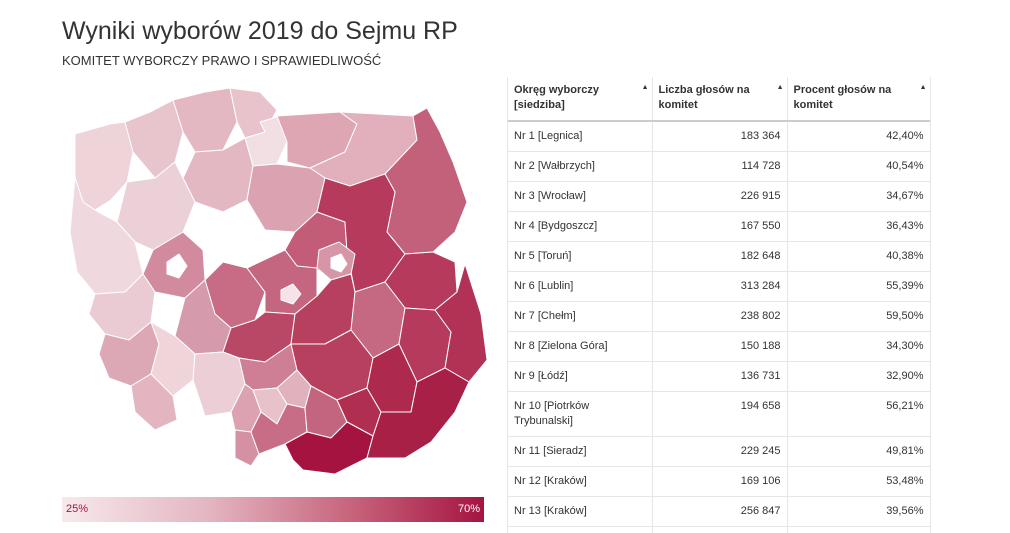 This screenshot has height=533, width=1010. Describe the element at coordinates (580, 481) in the screenshot. I see `cell-district: Nr 12 [Kraków]` at that location.